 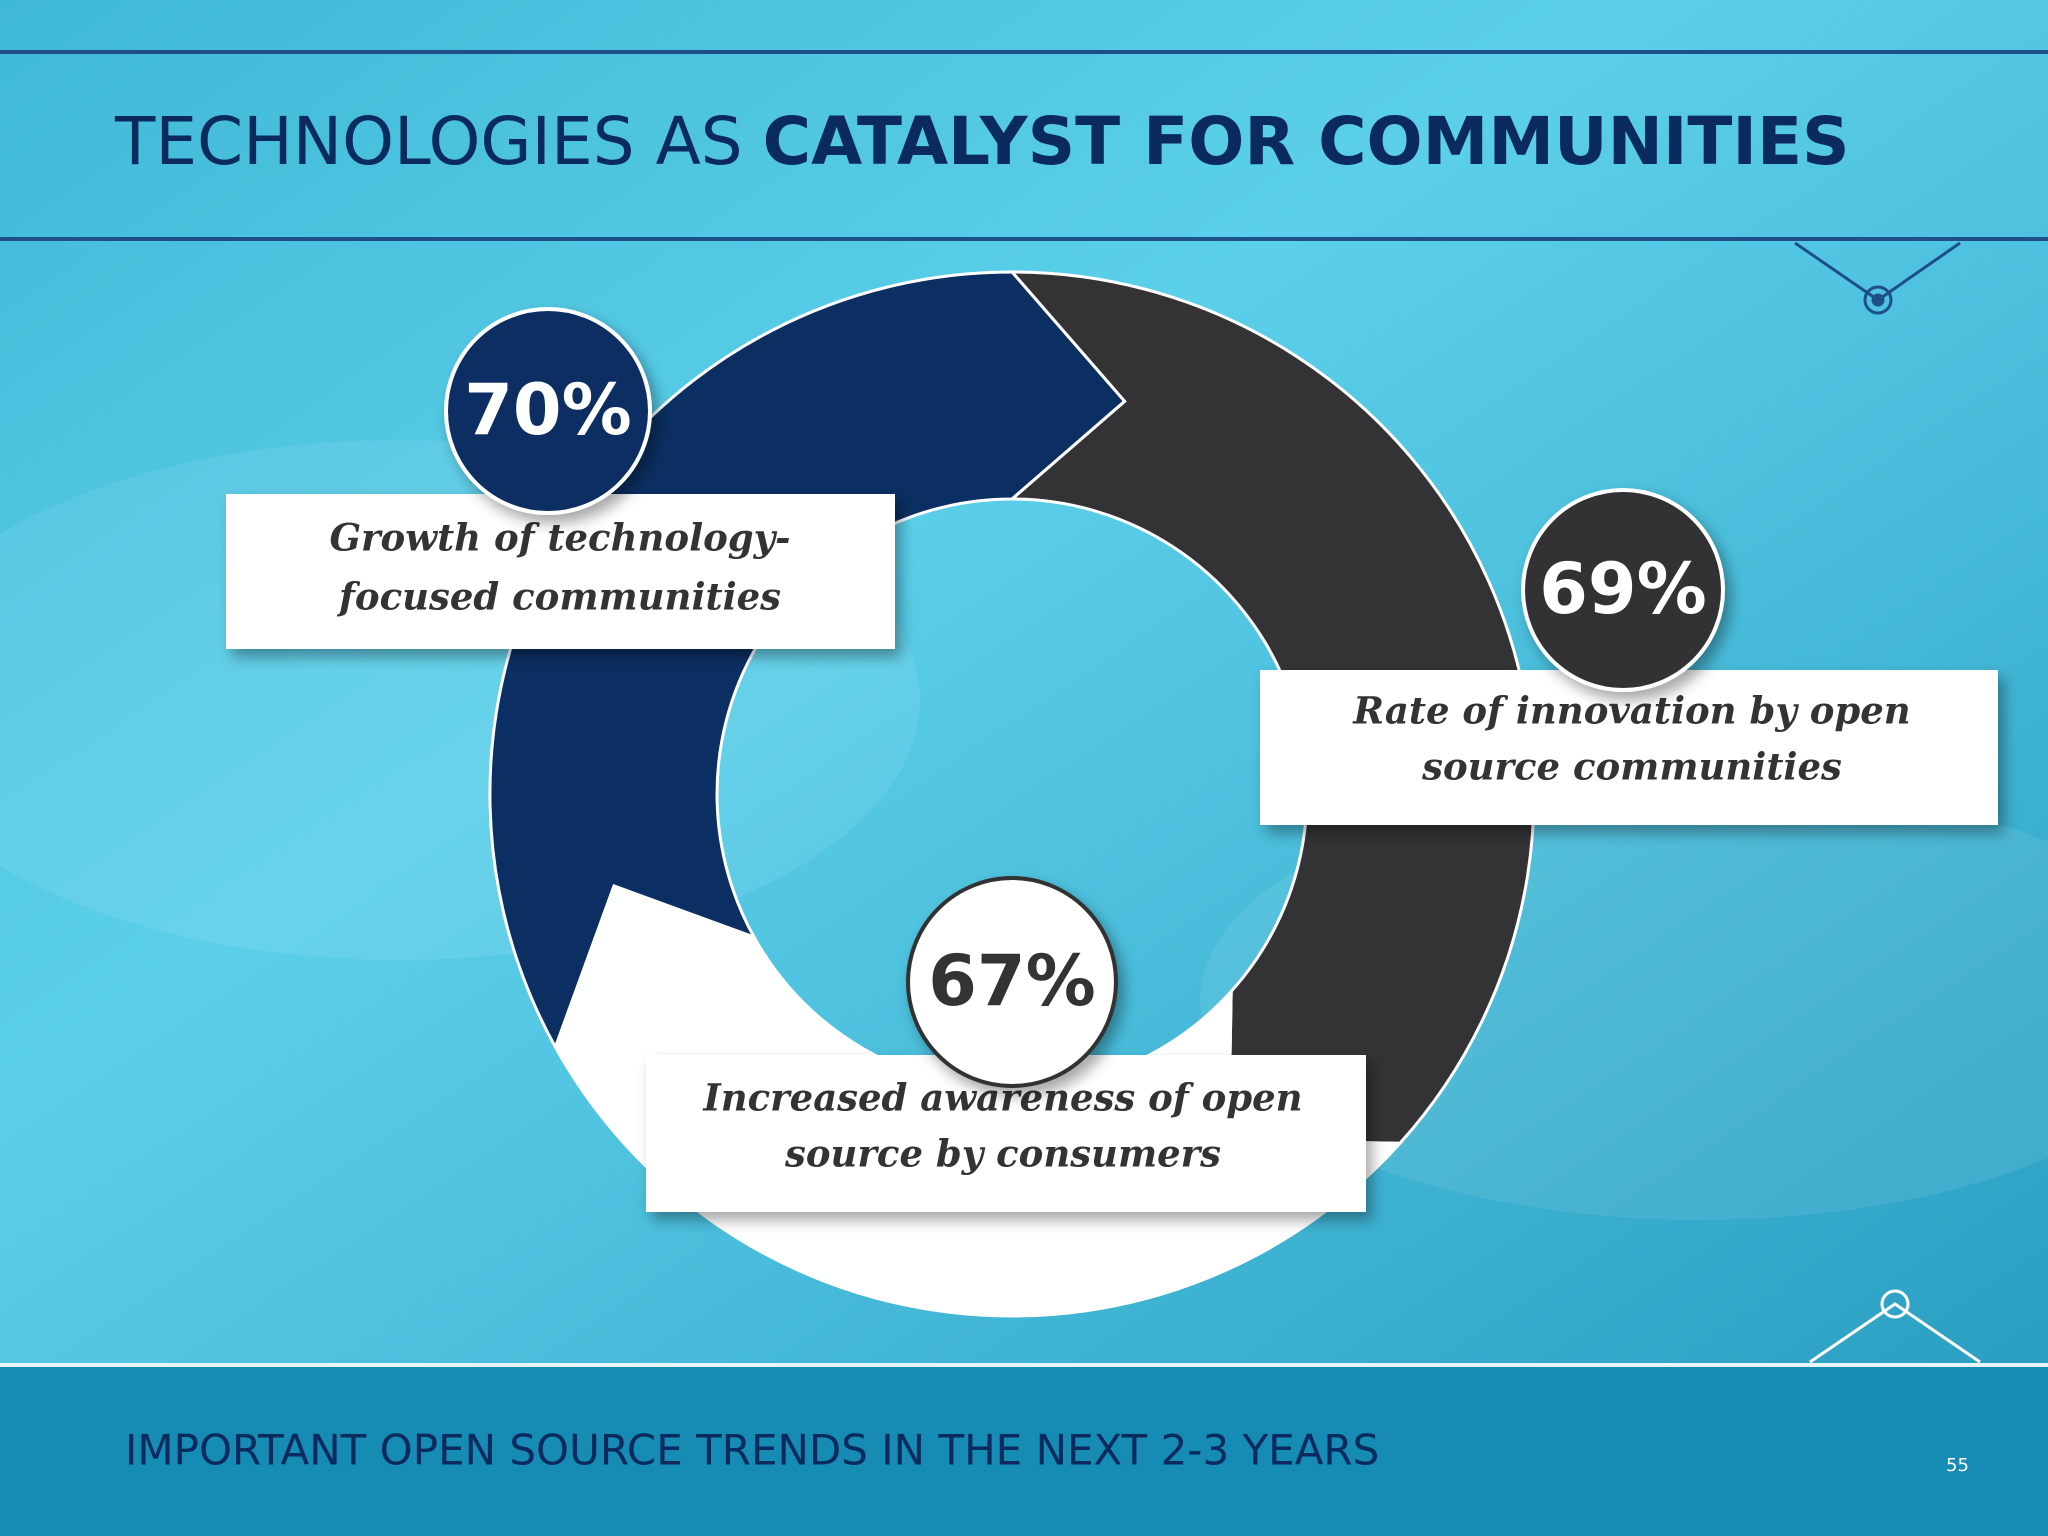 What do you see at coordinates (558, 597) in the screenshot?
I see `label-text: focused communities` at bounding box center [558, 597].